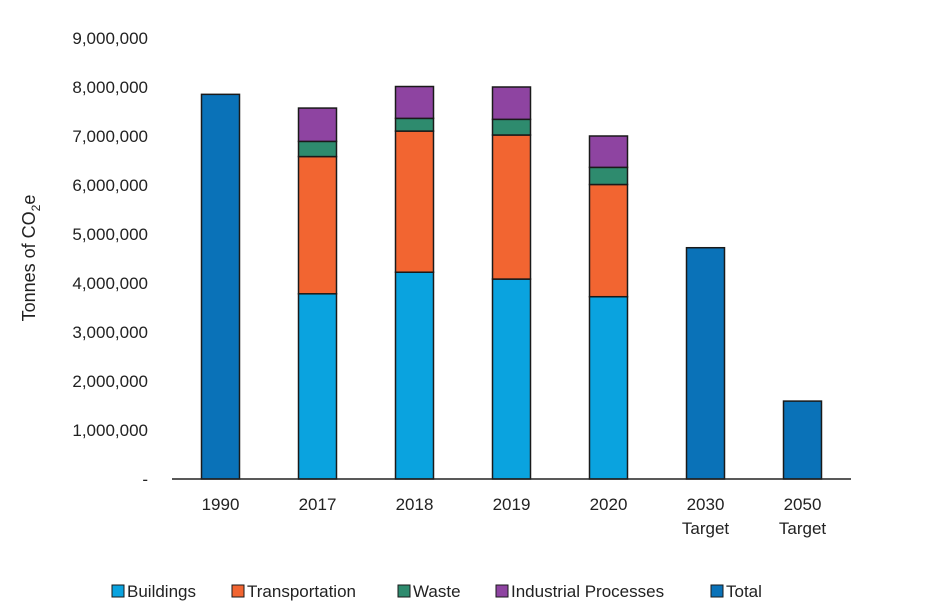 The height and width of the screenshot is (613, 944). Describe the element at coordinates (36, 207) in the screenshot. I see `y-axis-title-subscript: 2` at that location.